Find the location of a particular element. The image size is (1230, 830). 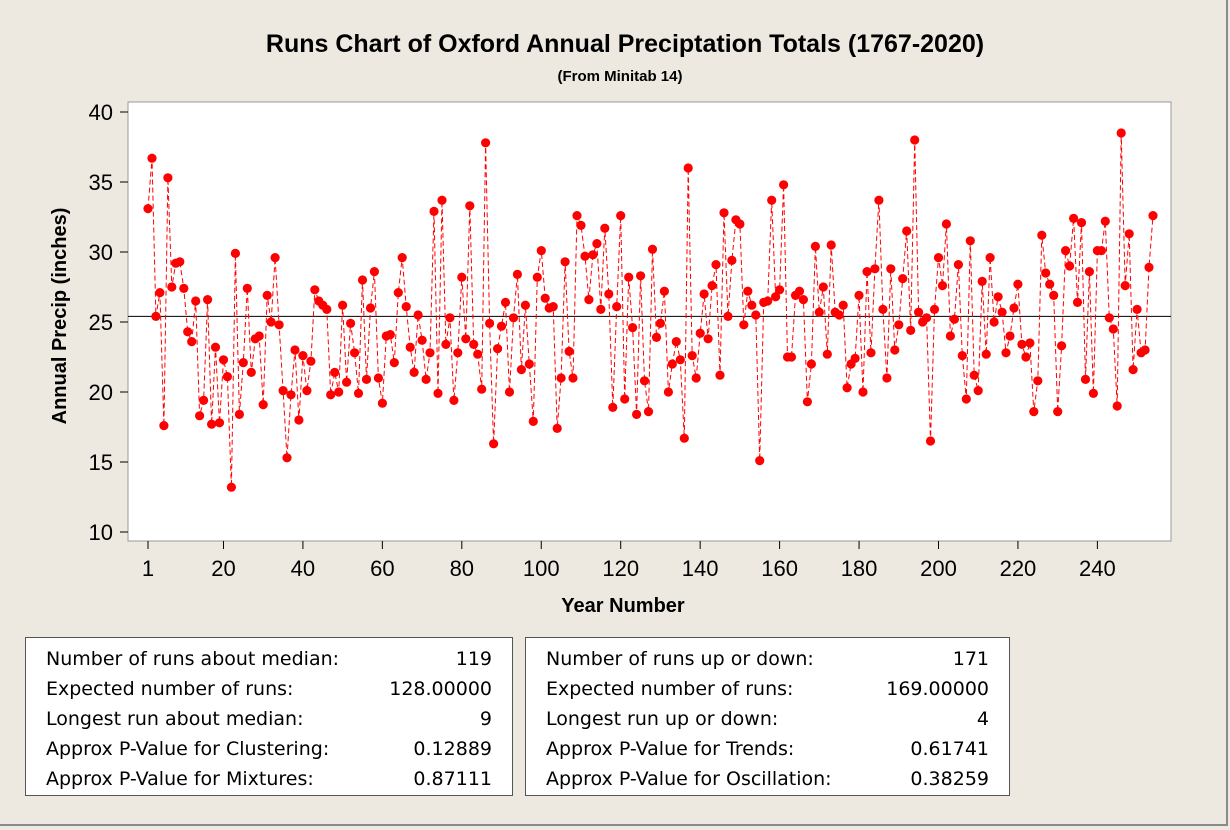

stats-label: Approx P-Value for Trends: is located at coordinates (670, 749).